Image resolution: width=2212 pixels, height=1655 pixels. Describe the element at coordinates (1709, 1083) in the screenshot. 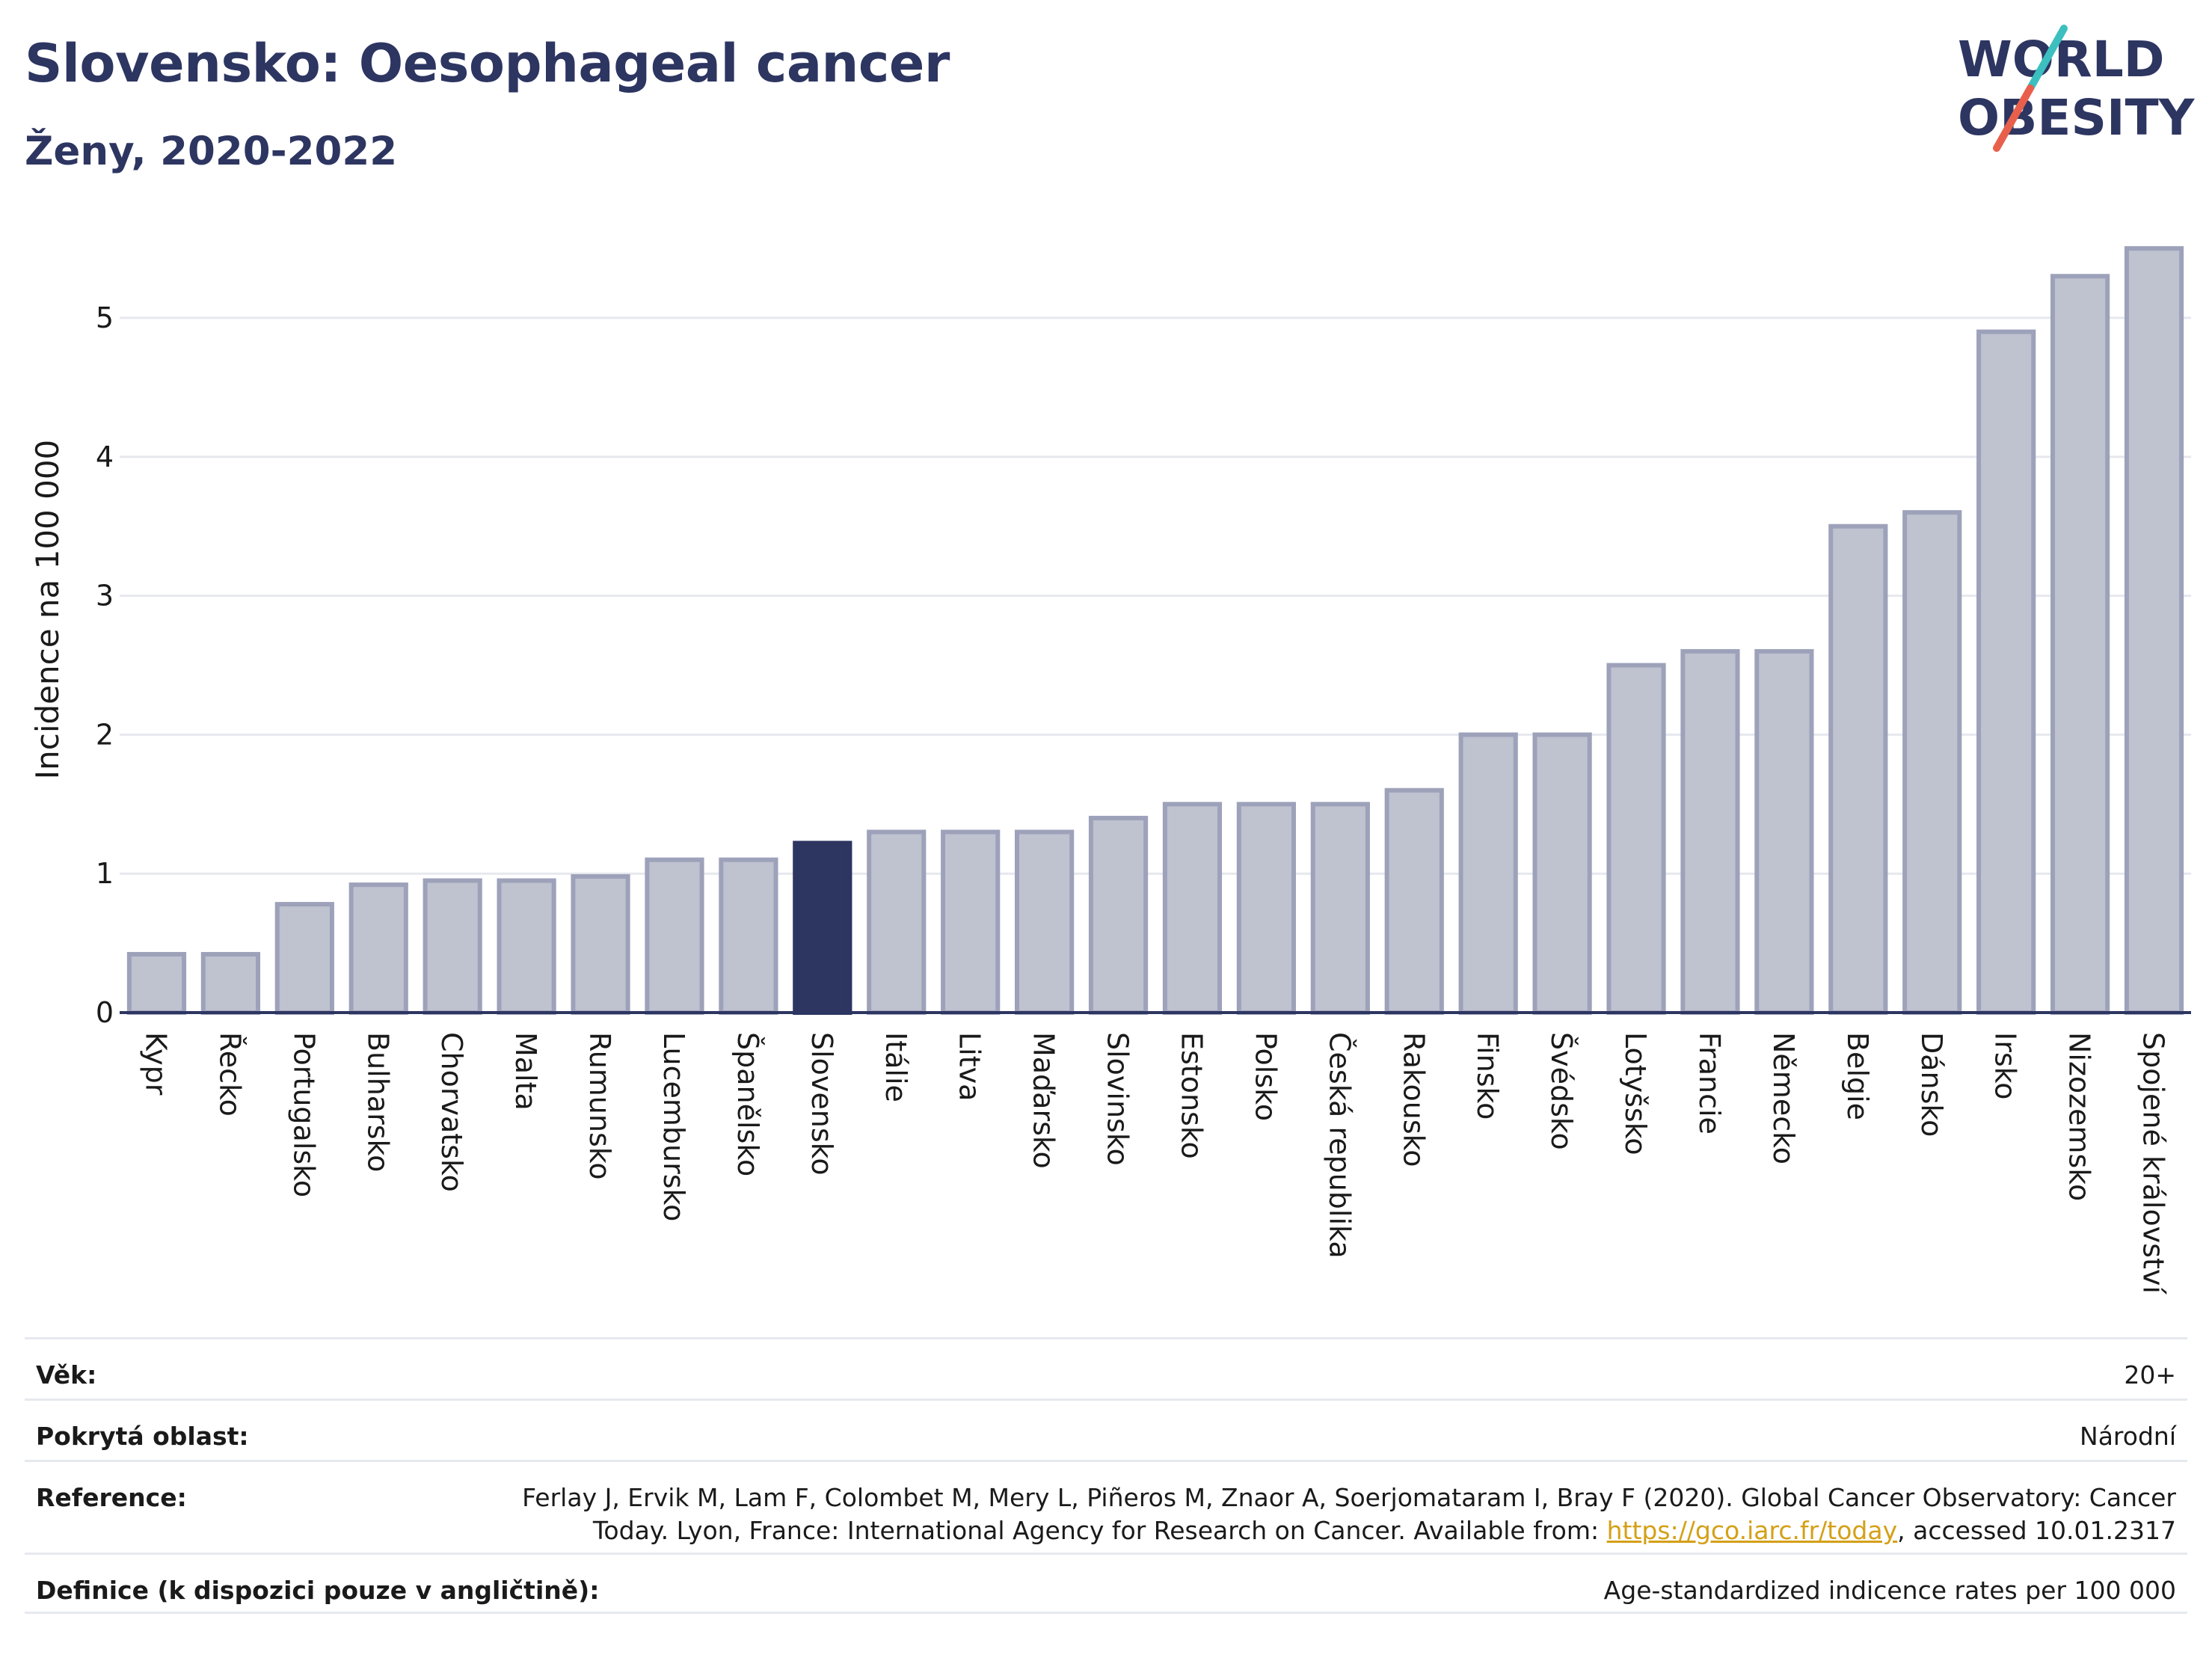

I see `x-category-label: Francie` at that location.